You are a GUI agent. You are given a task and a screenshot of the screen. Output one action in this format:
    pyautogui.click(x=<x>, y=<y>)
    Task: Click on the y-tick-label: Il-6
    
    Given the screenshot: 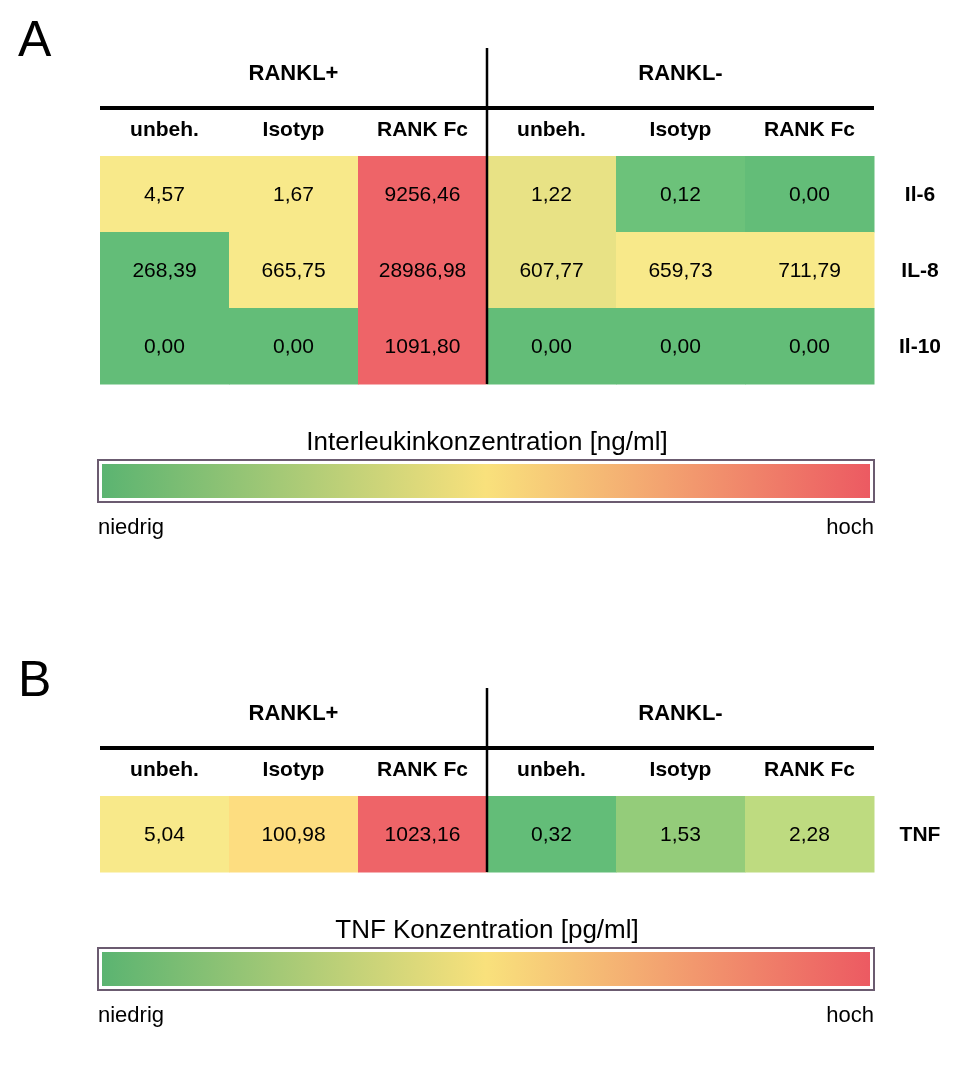 What is the action you would take?
    pyautogui.click(x=920, y=193)
    